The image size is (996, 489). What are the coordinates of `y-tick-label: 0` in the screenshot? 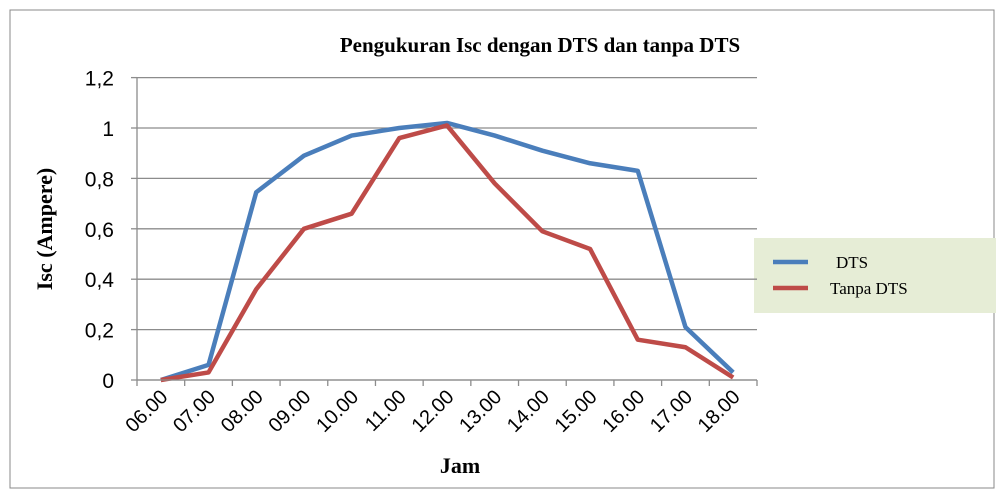 It's located at (108, 381).